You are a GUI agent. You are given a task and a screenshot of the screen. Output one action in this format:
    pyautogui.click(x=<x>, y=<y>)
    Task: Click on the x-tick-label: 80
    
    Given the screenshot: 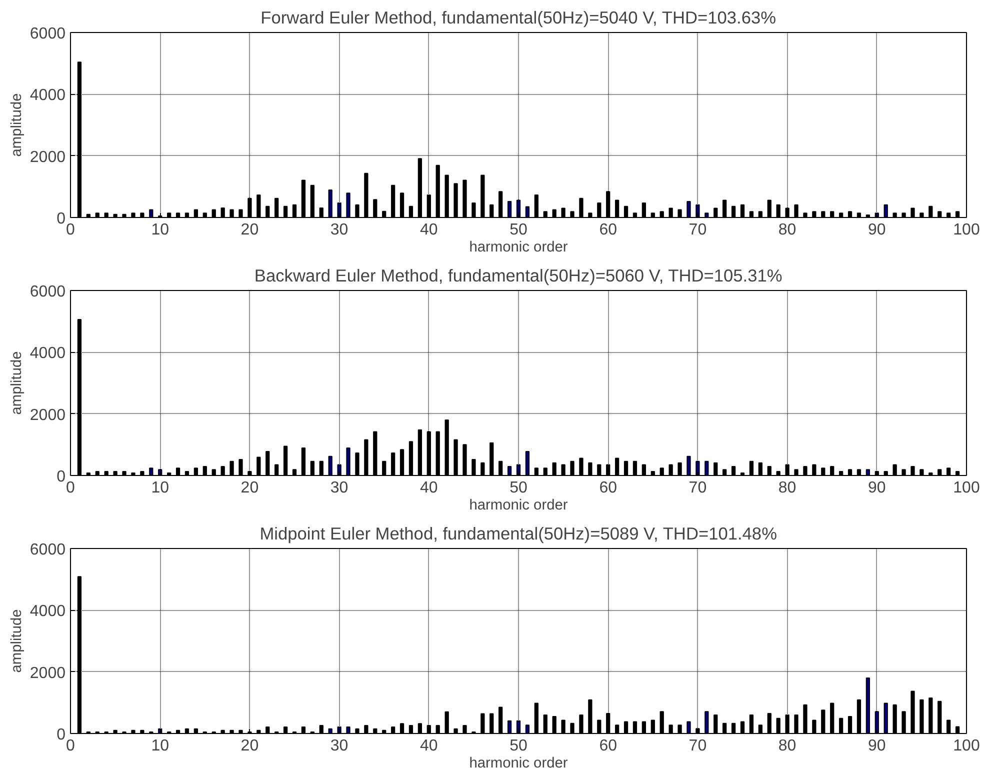 What is the action you would take?
    pyautogui.click(x=787, y=746)
    